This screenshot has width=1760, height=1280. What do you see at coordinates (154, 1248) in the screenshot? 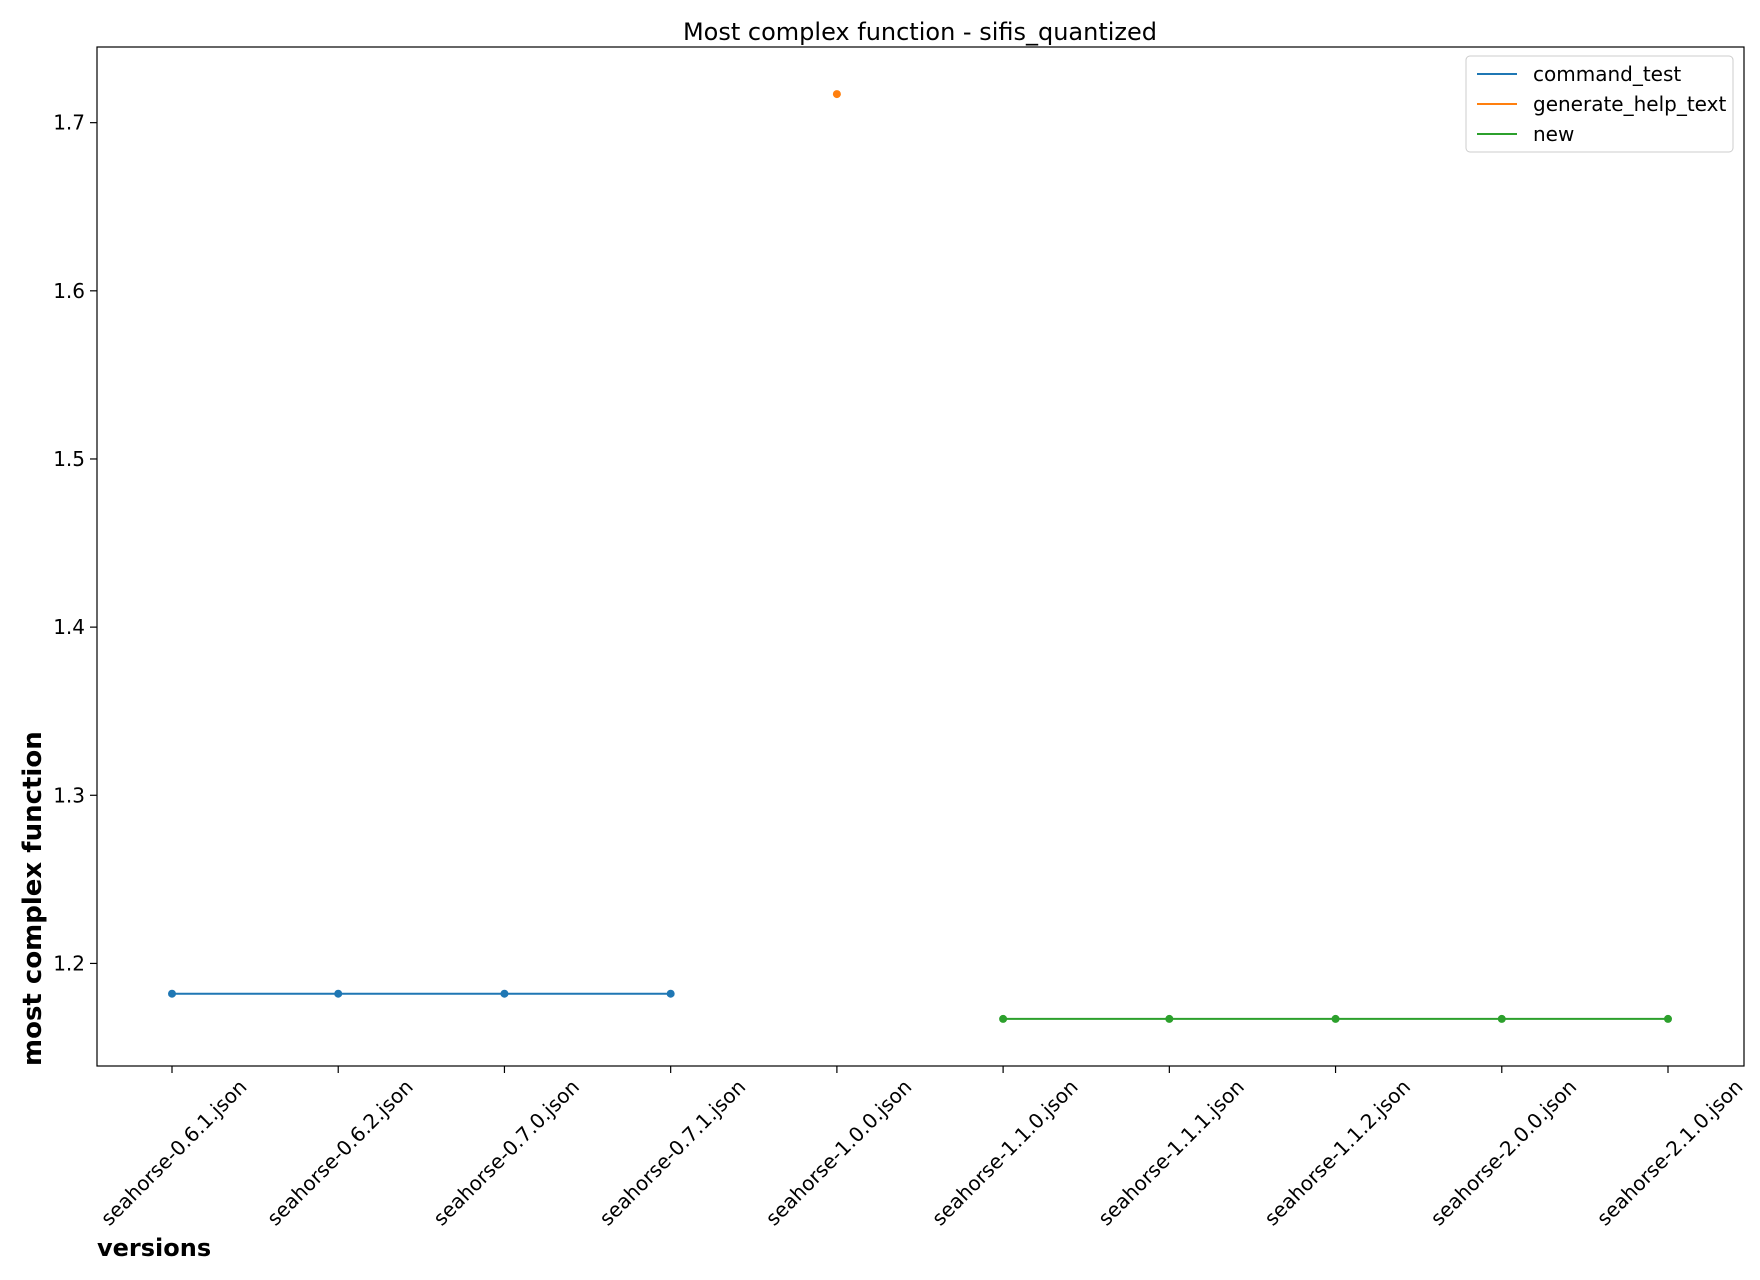
I see `x-axis-label: versions` at bounding box center [154, 1248].